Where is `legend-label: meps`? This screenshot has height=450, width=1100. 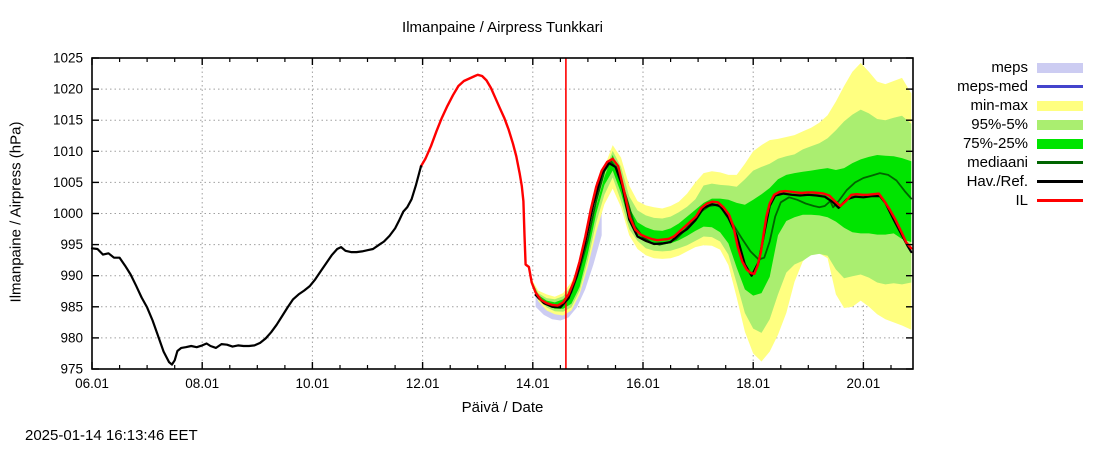
legend-label: meps is located at coordinates (1009, 67).